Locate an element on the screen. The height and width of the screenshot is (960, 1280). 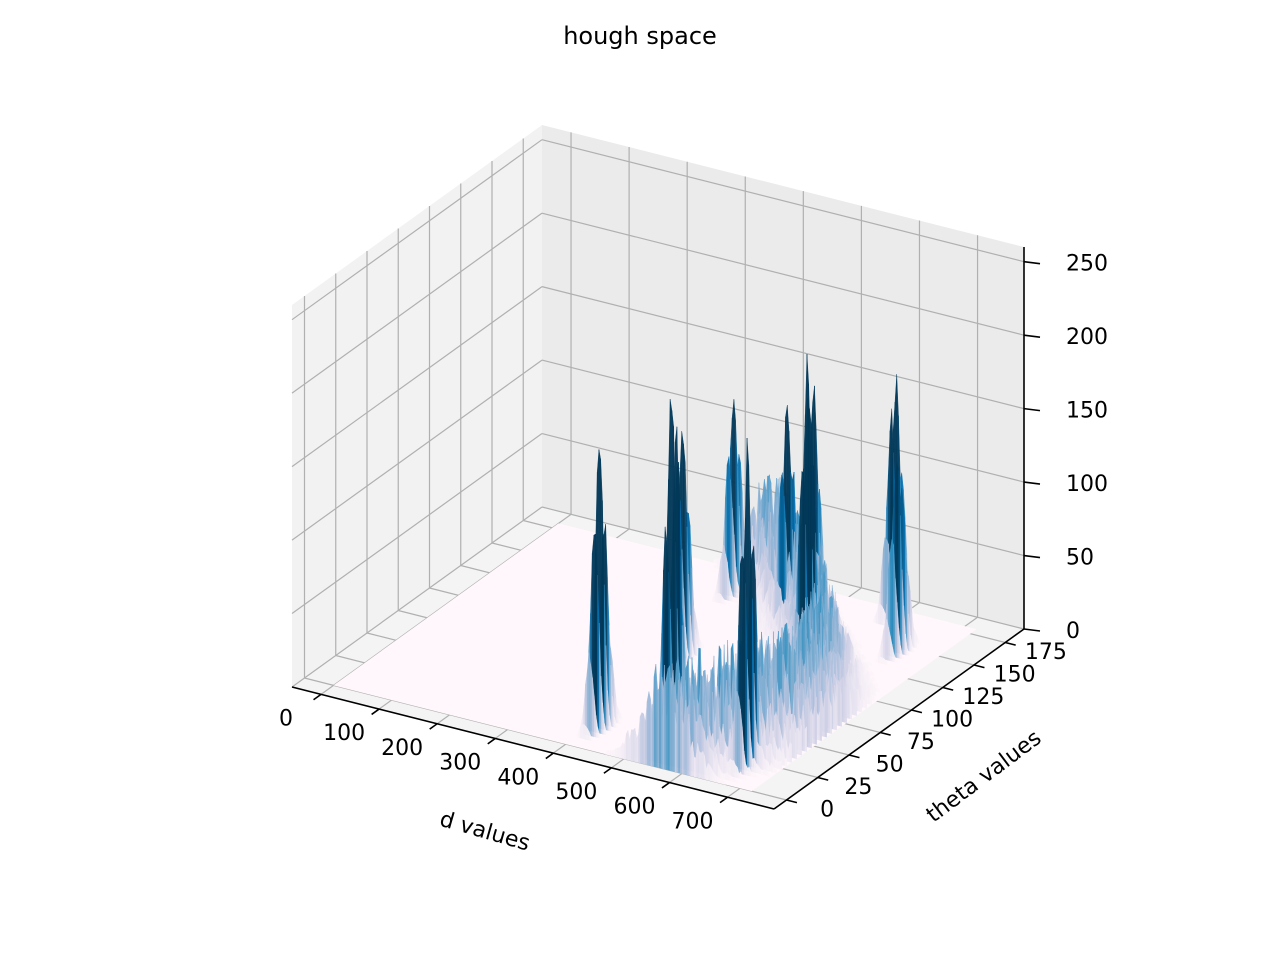
x-tick-label: 600 is located at coordinates (634, 807).